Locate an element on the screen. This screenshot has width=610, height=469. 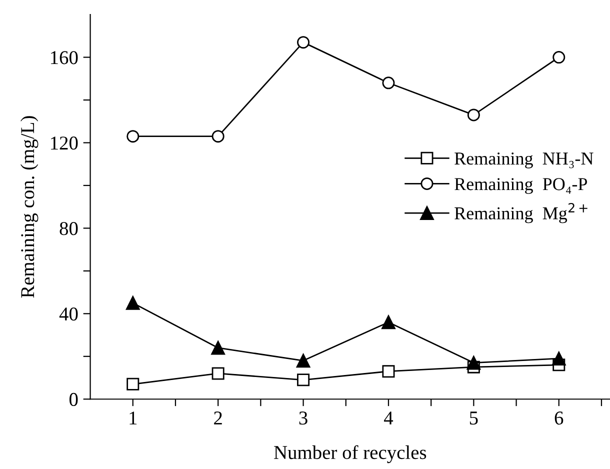
y-tick-label: 0 is located at coordinates (73, 399).